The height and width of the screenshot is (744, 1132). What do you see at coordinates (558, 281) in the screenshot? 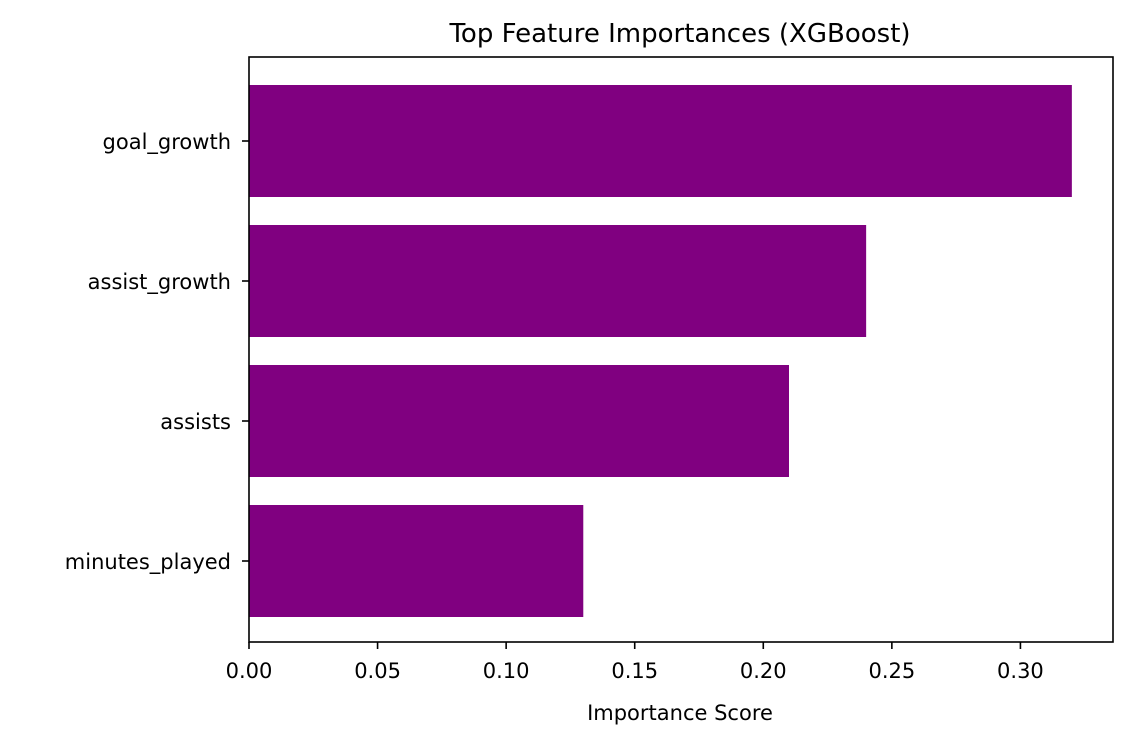
I see `bar-assist-growth` at bounding box center [558, 281].